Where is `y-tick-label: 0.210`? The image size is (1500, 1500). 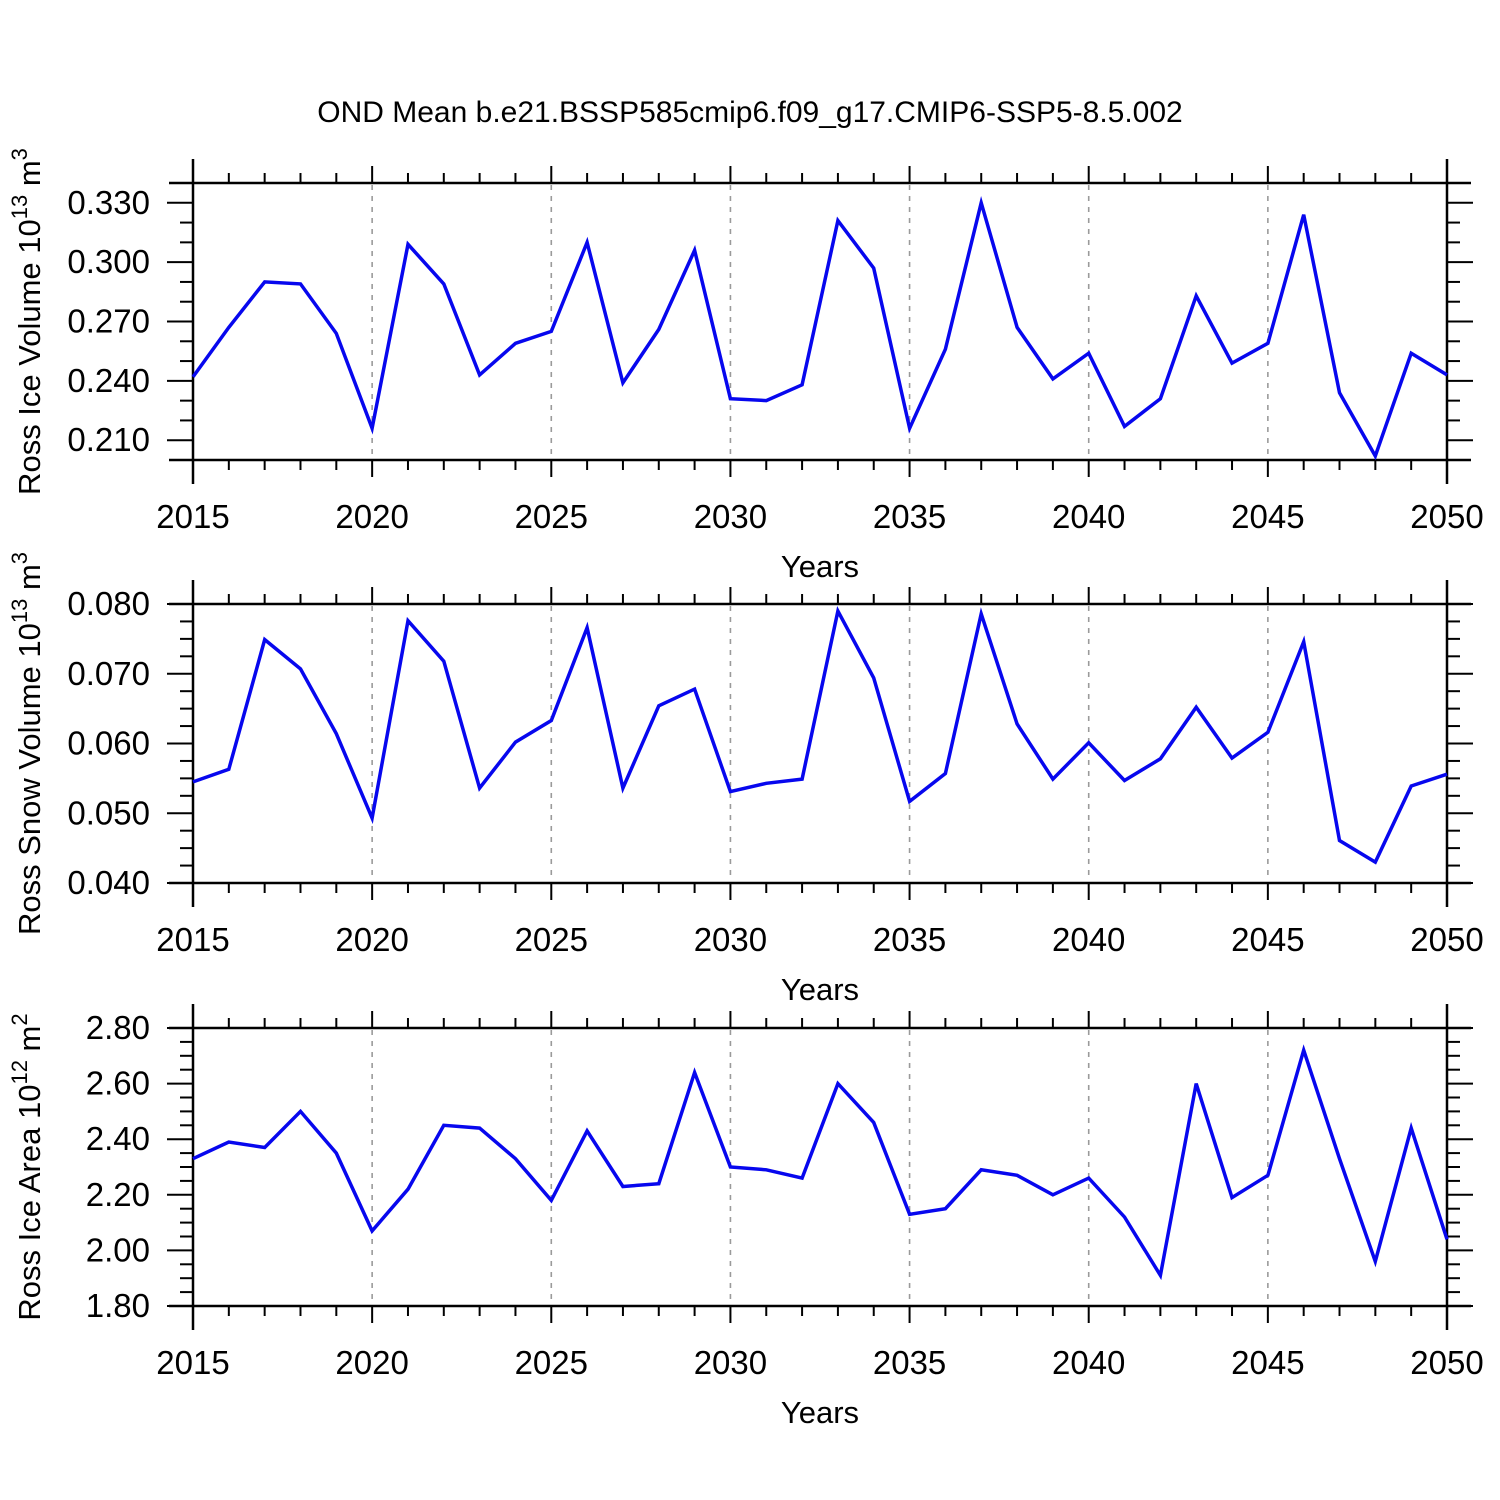 y-tick-label: 0.210 is located at coordinates (108, 439).